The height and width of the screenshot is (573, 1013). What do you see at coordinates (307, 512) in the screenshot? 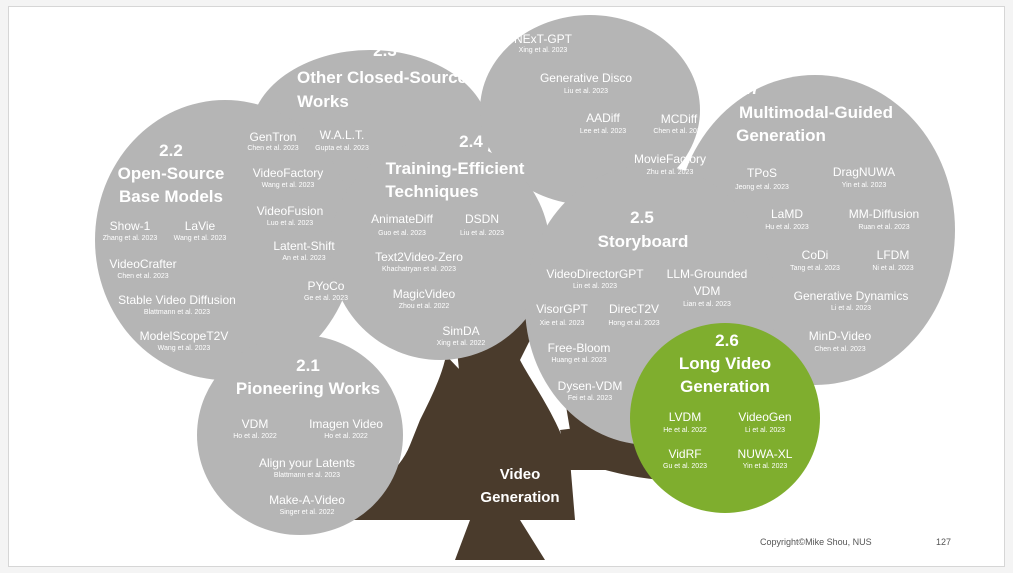
I see `method-cite: Singer et al. 2022` at bounding box center [307, 512].